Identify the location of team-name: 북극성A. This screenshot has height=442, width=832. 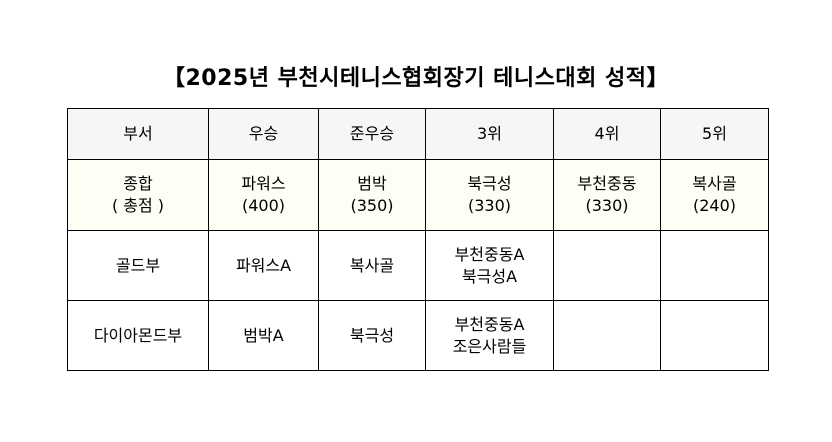
(489, 276).